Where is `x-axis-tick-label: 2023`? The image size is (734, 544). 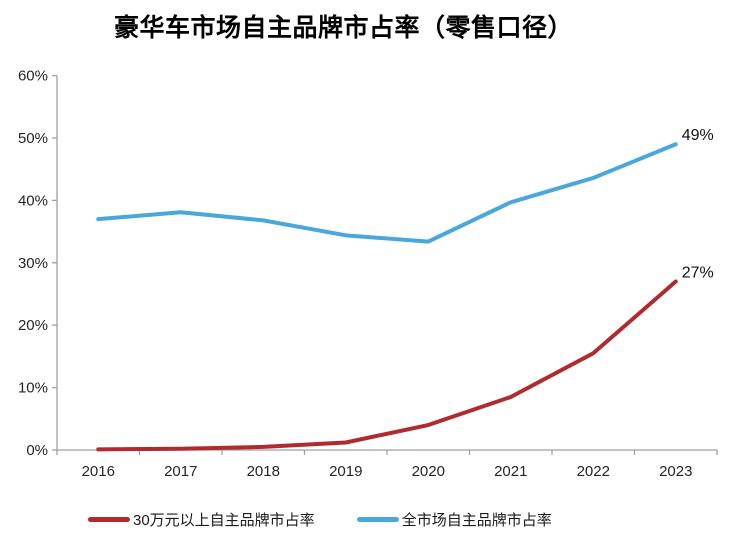 x-axis-tick-label: 2023 is located at coordinates (675, 471).